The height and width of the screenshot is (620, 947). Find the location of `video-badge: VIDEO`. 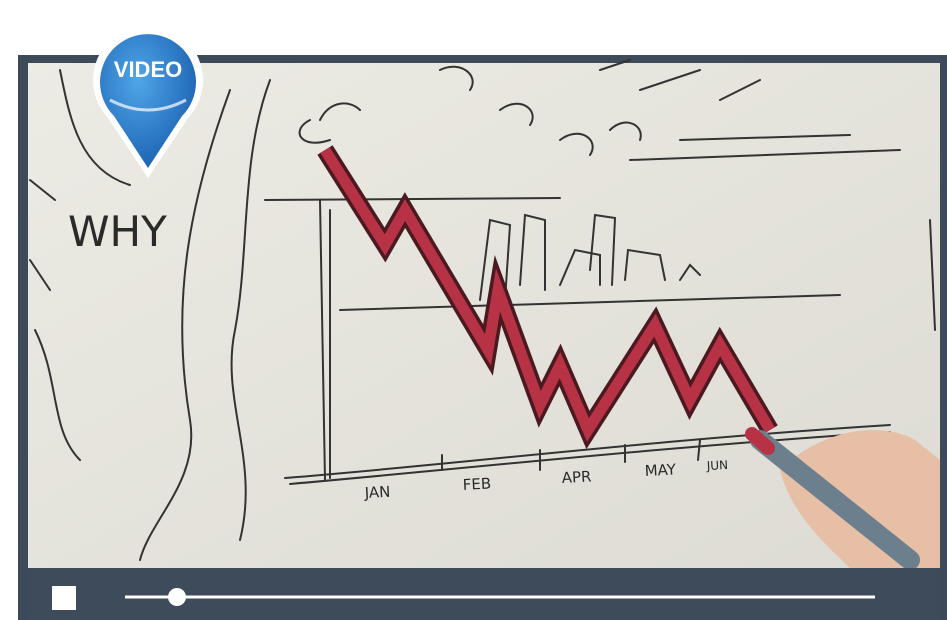

video-badge: VIDEO is located at coordinates (147, 101).